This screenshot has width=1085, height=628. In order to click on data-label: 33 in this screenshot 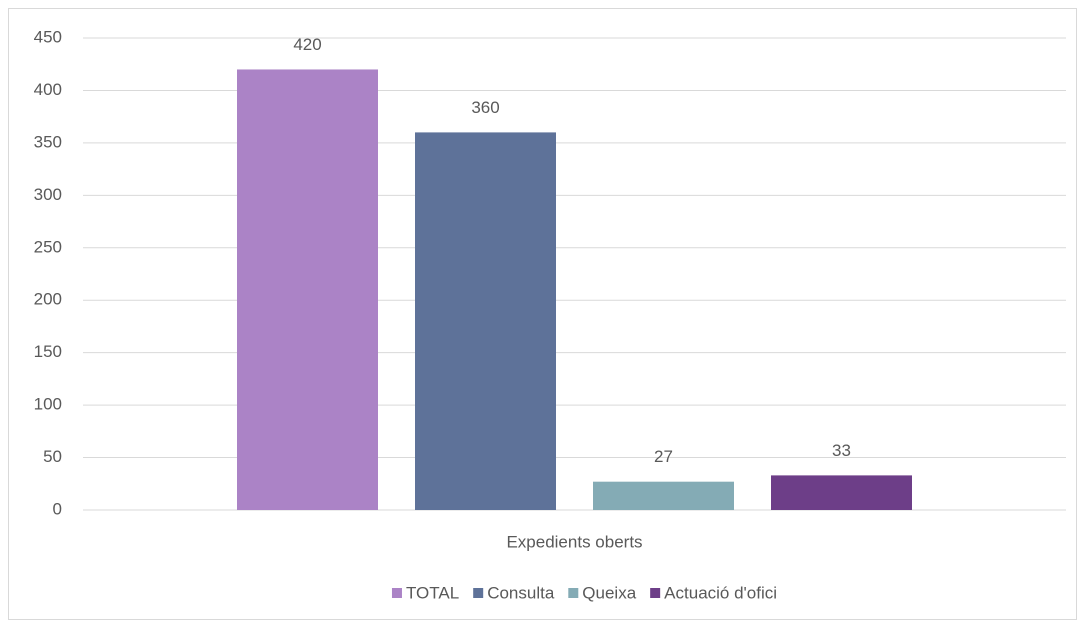, I will do `click(841, 450)`.